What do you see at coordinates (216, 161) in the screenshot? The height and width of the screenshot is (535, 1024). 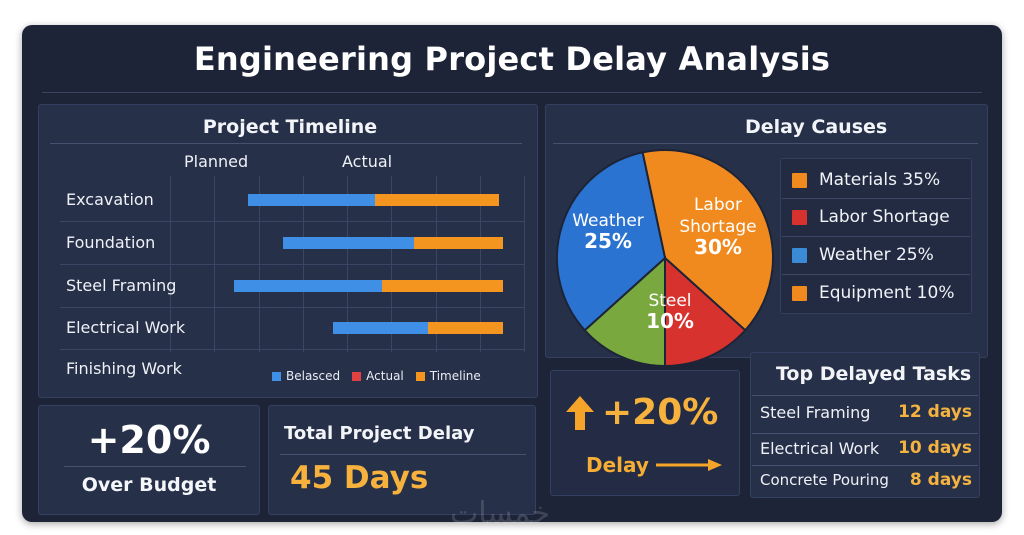 I see `planned-header: Planned` at bounding box center [216, 161].